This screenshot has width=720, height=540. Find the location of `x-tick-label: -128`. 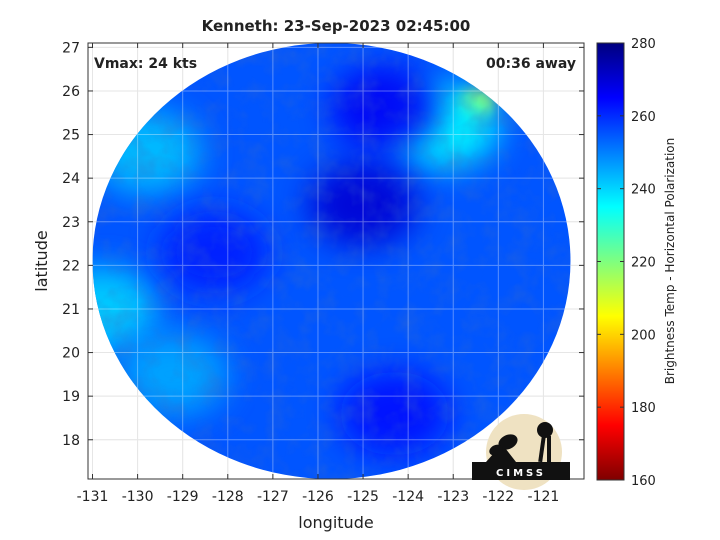

x-tick-label: -128 is located at coordinates (228, 497).